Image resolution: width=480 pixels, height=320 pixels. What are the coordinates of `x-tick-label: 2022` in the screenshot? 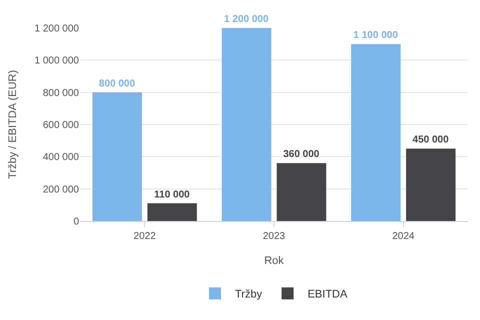 It's located at (145, 236).